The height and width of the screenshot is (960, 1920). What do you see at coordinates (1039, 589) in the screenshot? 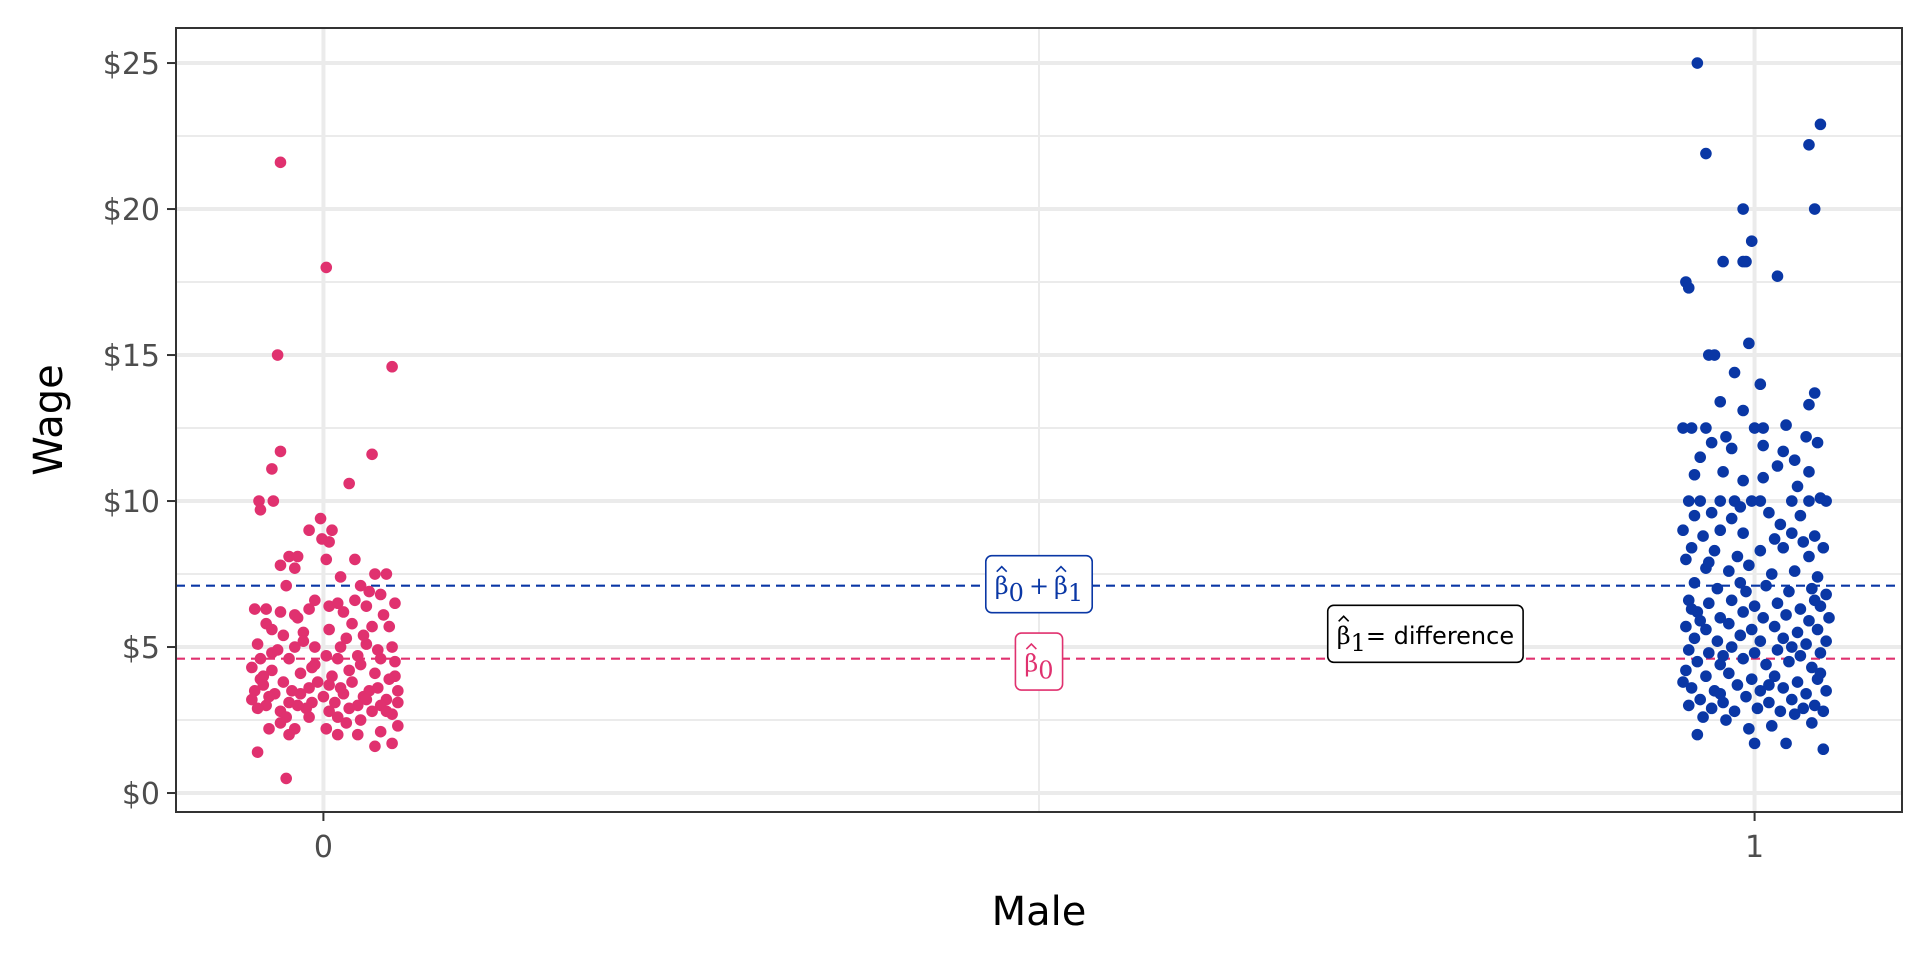
I see `annotation-text: β0 + β1` at bounding box center [1039, 589].